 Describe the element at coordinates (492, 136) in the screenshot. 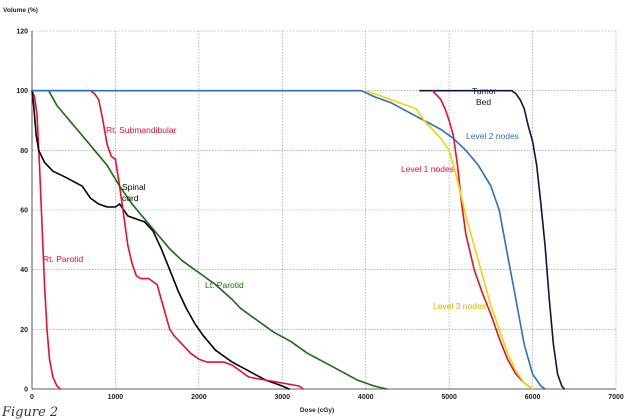

I see `annotation-level-2-nodes: Level 2 nodes` at that location.